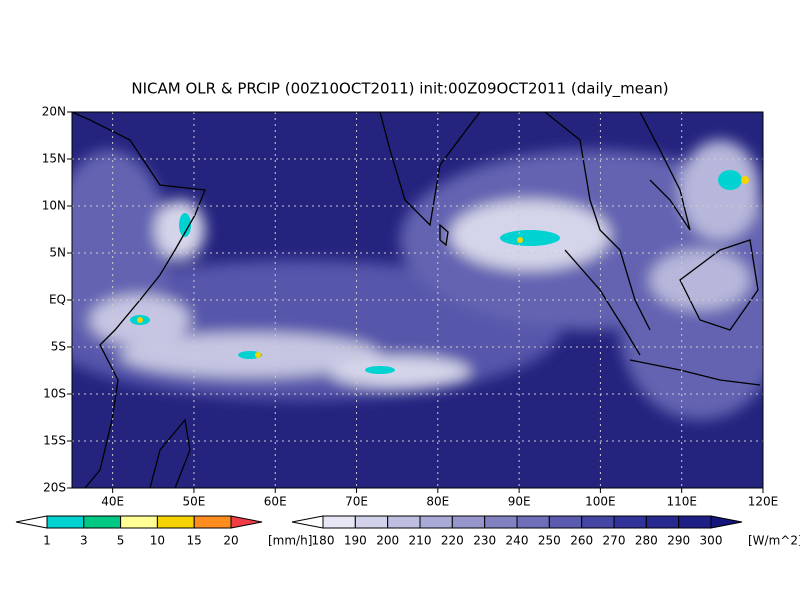 Image resolution: width=800 pixels, height=604 pixels. I want to click on colorbar-label: 3, so click(84, 541).